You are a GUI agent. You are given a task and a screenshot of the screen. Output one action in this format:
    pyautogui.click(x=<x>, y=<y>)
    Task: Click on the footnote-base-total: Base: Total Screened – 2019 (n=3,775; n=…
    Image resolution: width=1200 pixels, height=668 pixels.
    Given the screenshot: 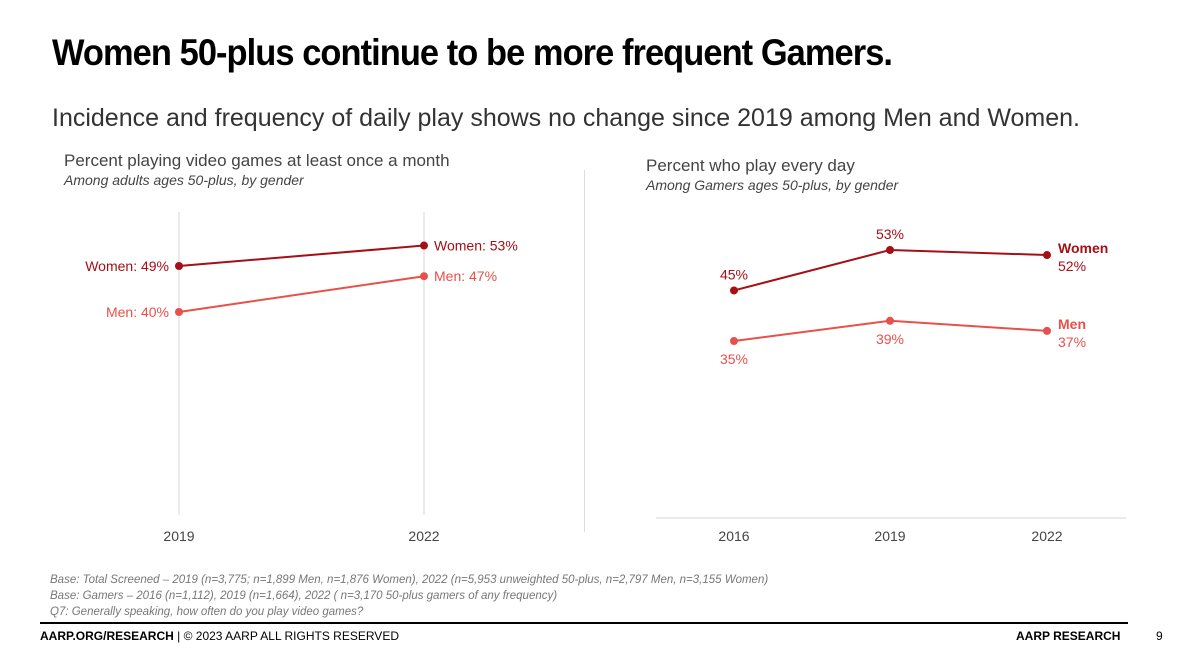 What is the action you would take?
    pyautogui.click(x=409, y=580)
    